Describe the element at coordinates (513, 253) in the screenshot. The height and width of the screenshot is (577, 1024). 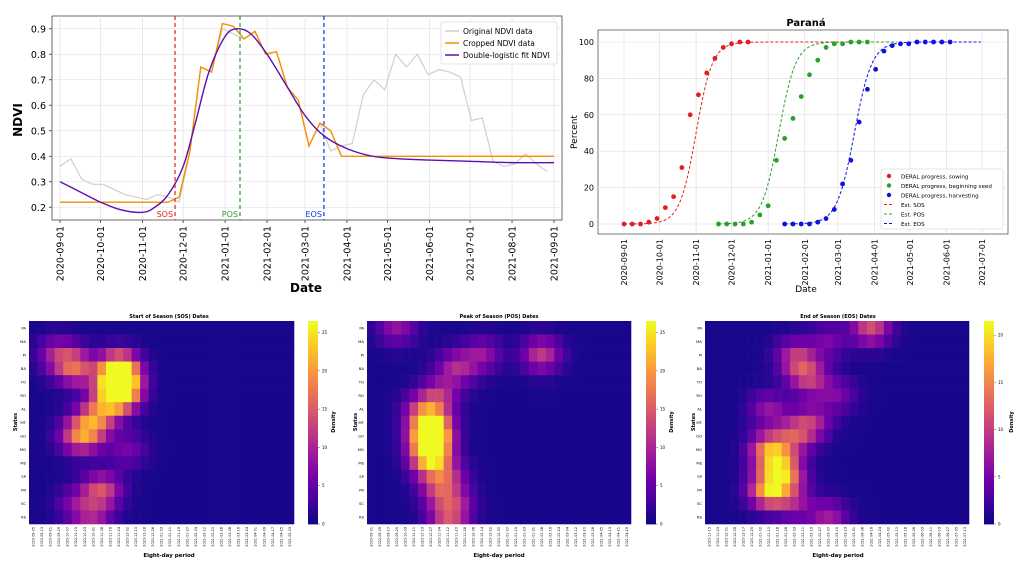
I see `ndvi-x-tick-label: 2021-08-01` at that location.